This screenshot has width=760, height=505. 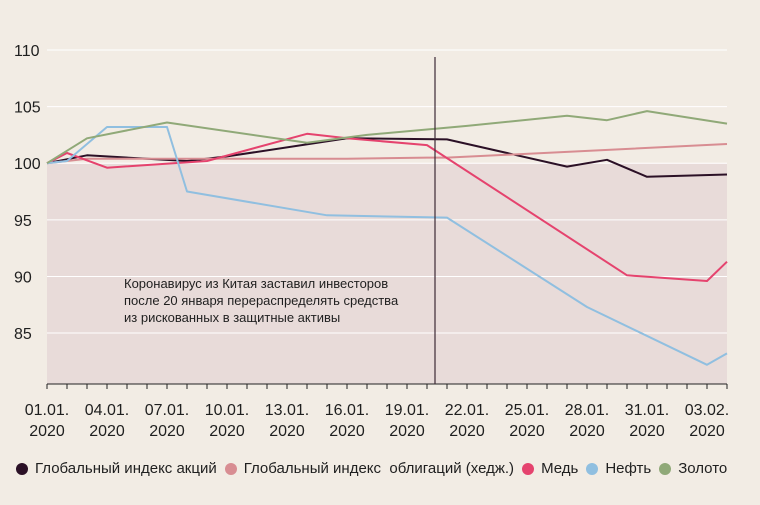 What do you see at coordinates (107, 421) in the screenshot?
I see `x-tick-label: 04.01. 2020` at bounding box center [107, 421].